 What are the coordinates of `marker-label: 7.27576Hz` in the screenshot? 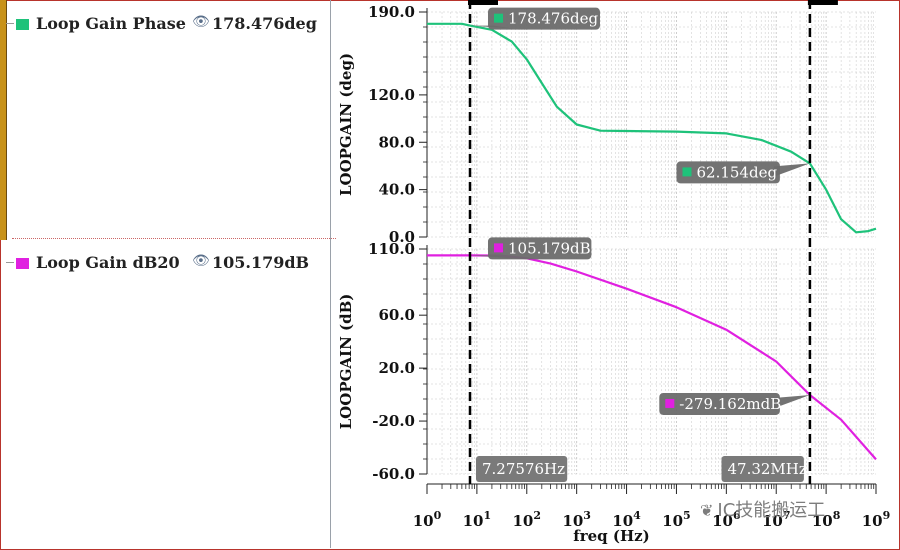 It's located at (523, 469).